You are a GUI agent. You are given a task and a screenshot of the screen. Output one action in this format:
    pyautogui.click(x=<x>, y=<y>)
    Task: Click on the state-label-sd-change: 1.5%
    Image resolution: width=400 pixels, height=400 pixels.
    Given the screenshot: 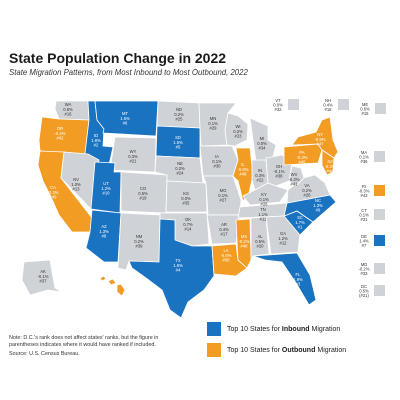 What is the action you would take?
    pyautogui.click(x=178, y=142)
    